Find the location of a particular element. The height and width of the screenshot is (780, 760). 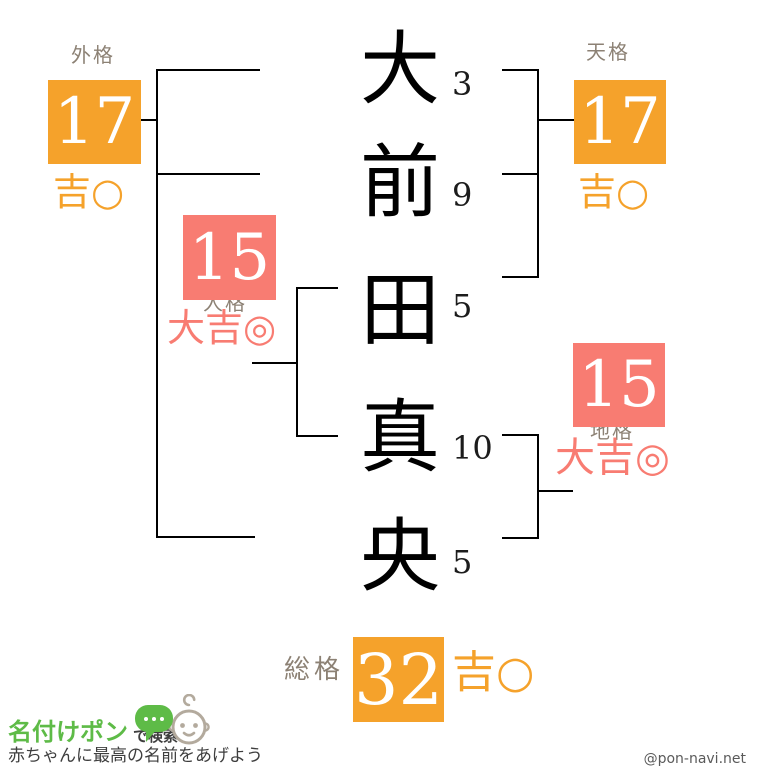

gaikaku-bracket-vertical-line is located at coordinates (157, 303).